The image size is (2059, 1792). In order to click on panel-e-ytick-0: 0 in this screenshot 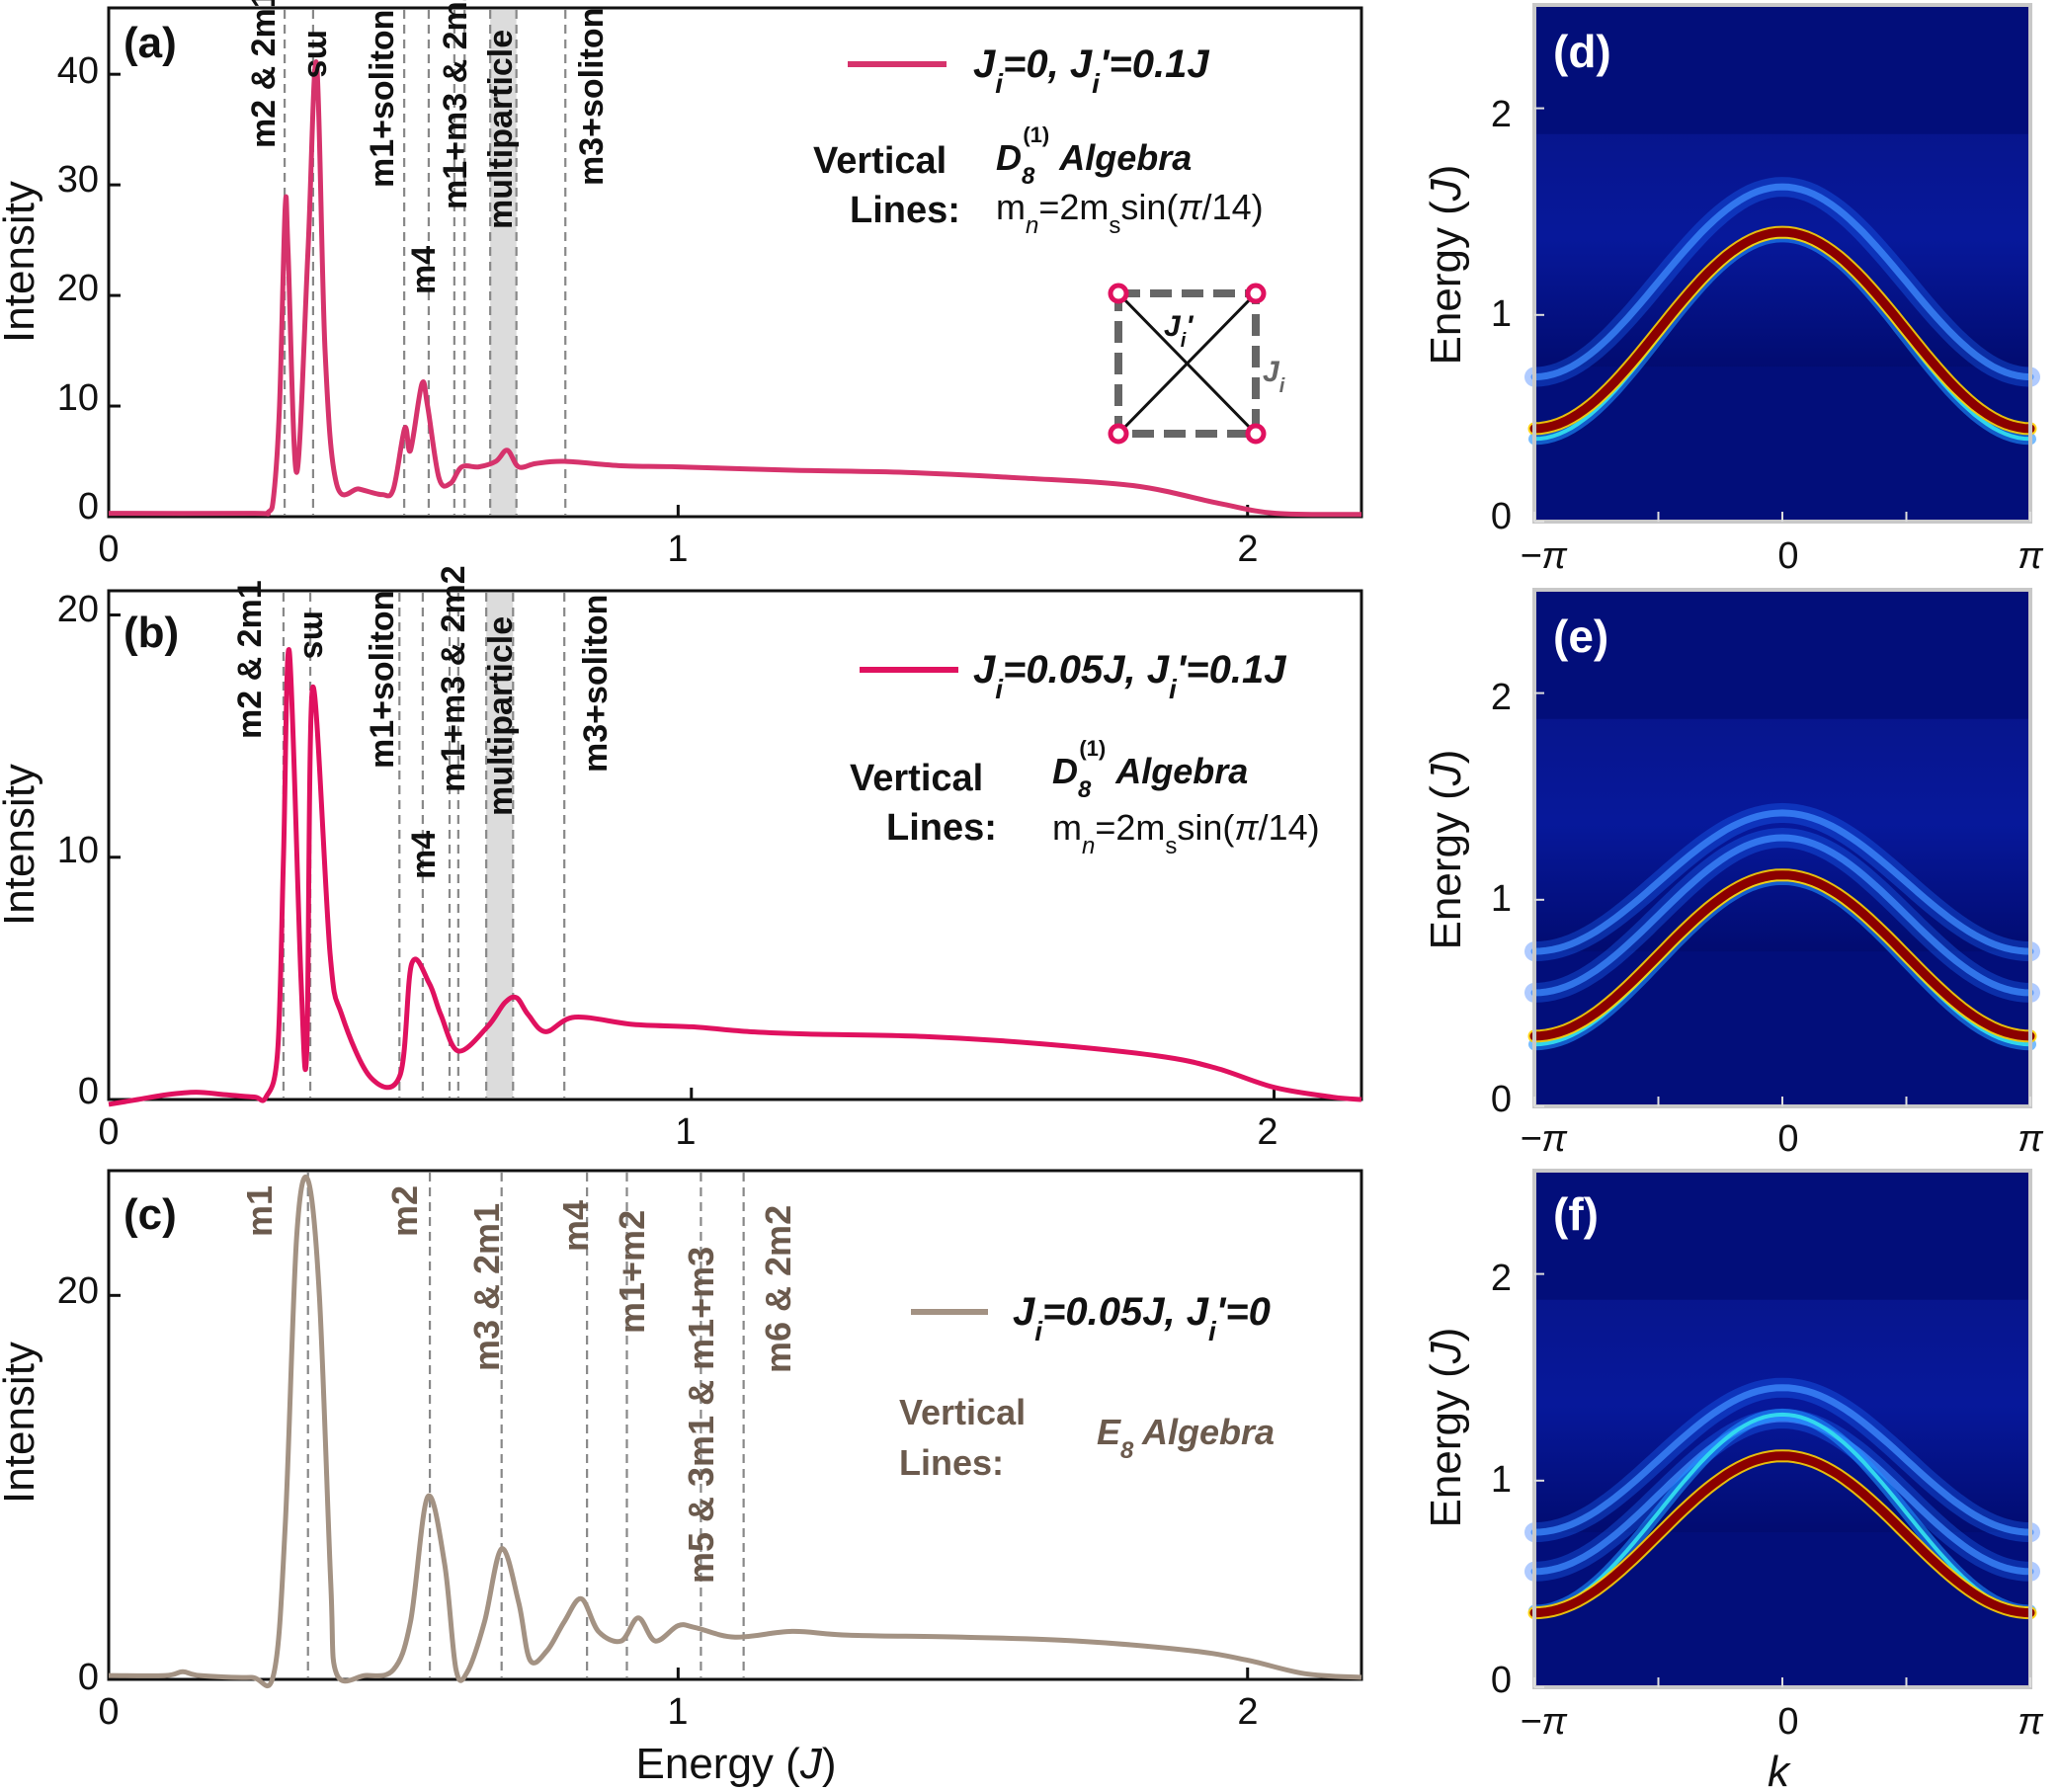, I will do `click(1501, 1100)`.